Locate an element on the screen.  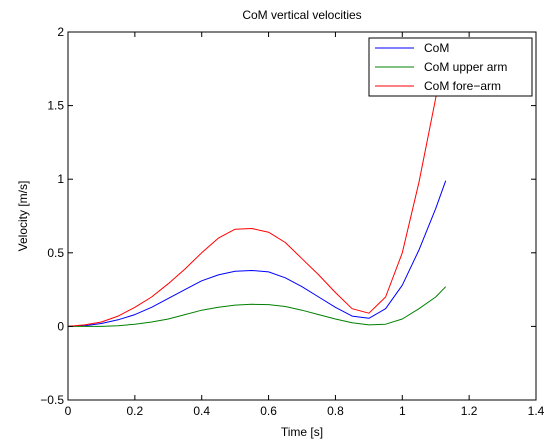
legend: CoM CoM upper arm CoM fore−arm is located at coordinates (450, 67).